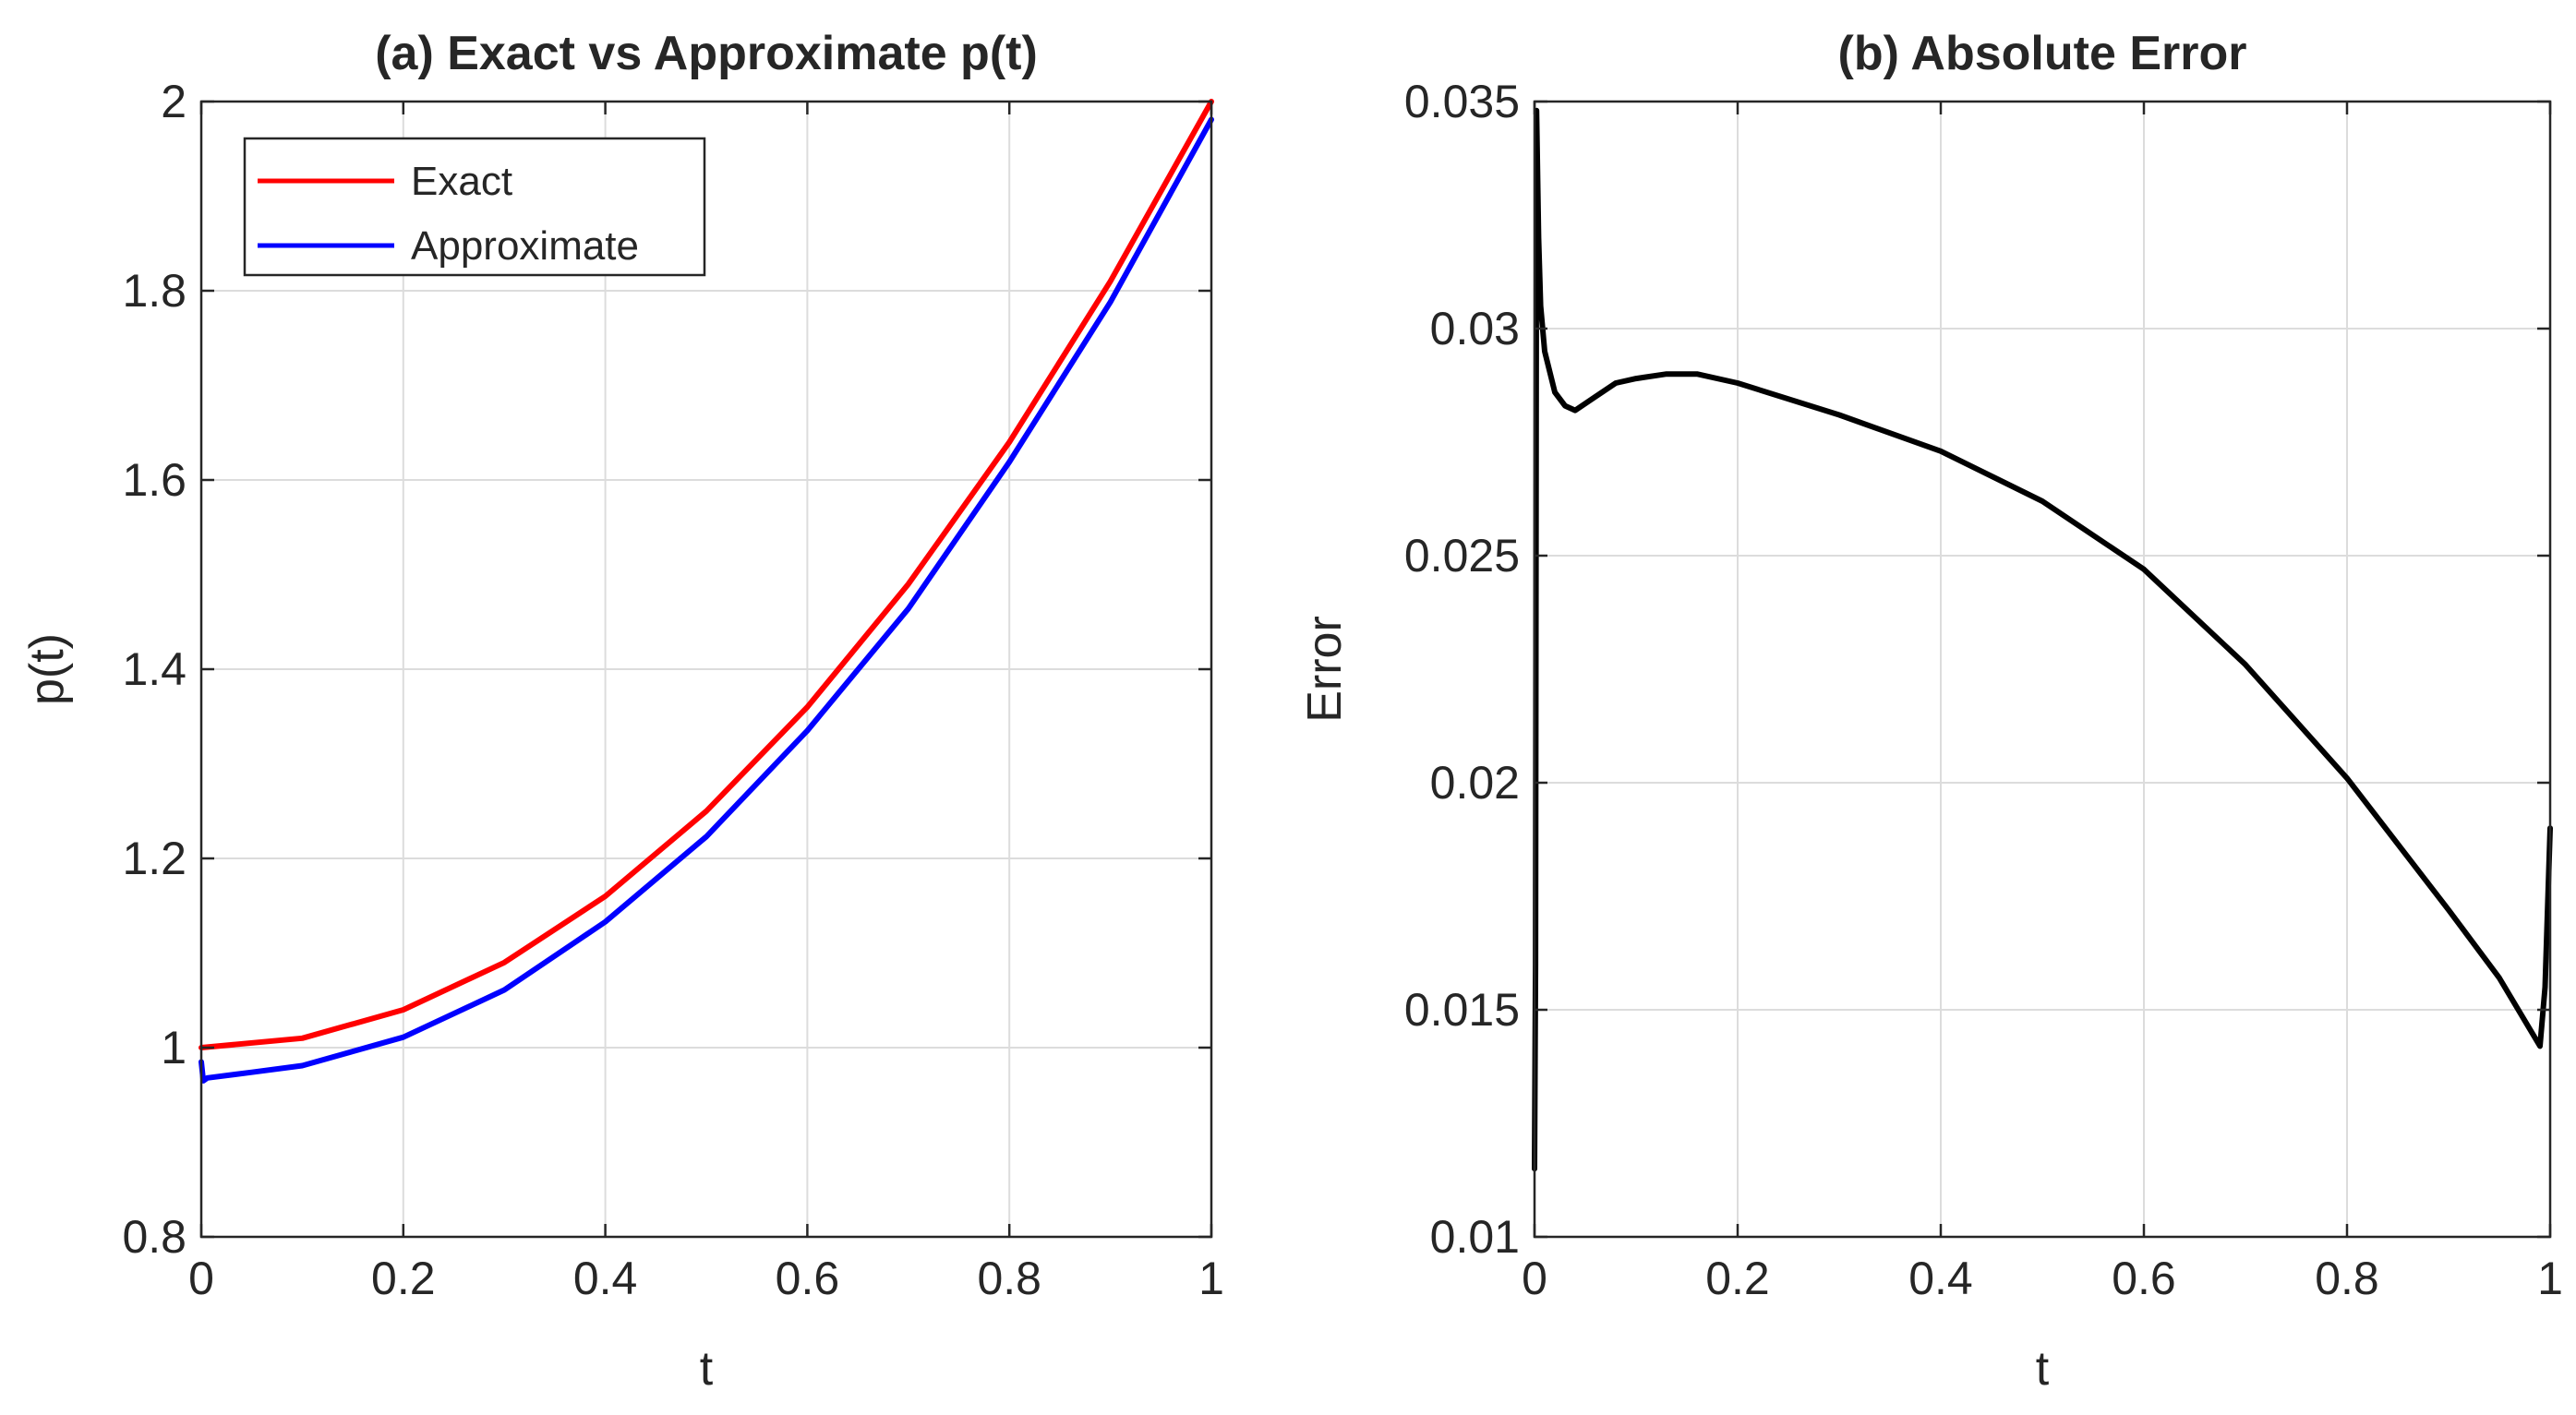  I want to click on y-tick-label: 0.015, so click(1462, 1010).